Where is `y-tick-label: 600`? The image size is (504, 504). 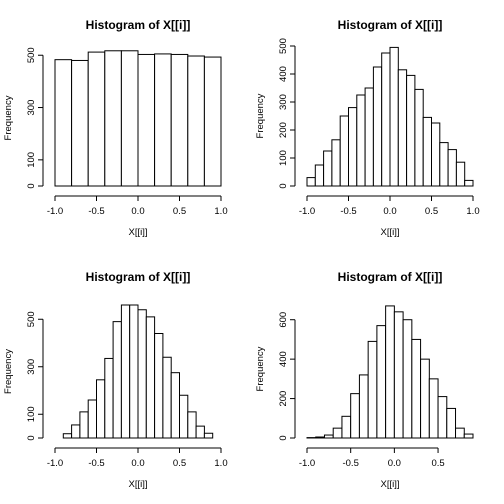 y-tick-label: 600 is located at coordinates (283, 320).